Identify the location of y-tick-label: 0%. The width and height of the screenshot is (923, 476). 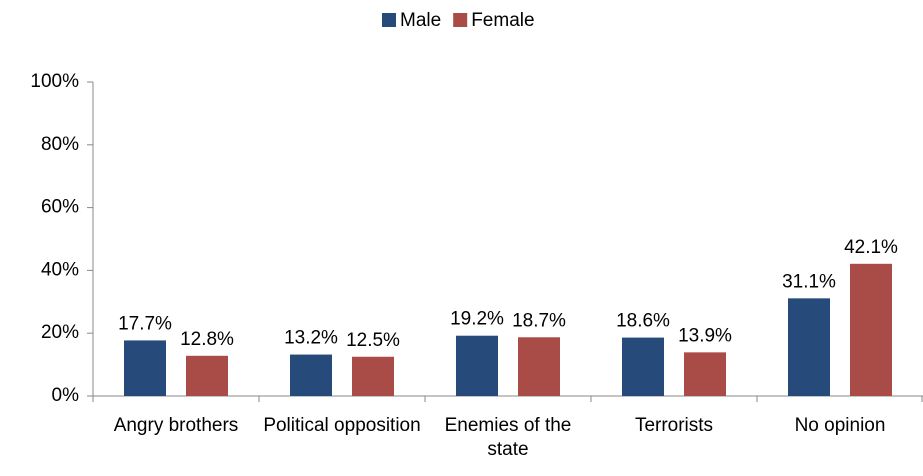
(66, 395).